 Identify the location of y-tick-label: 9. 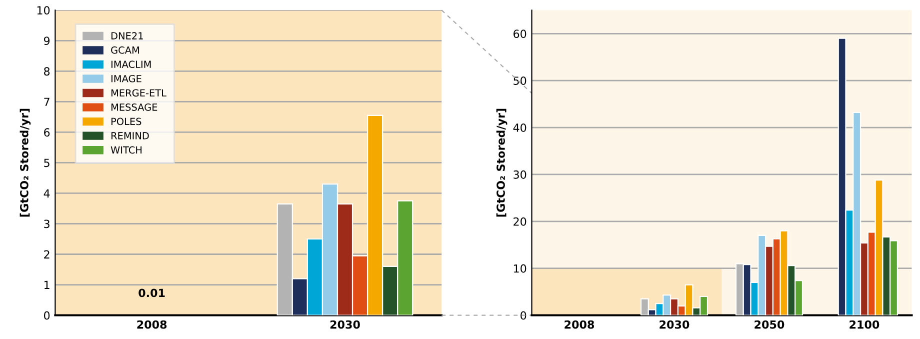
(47, 41).